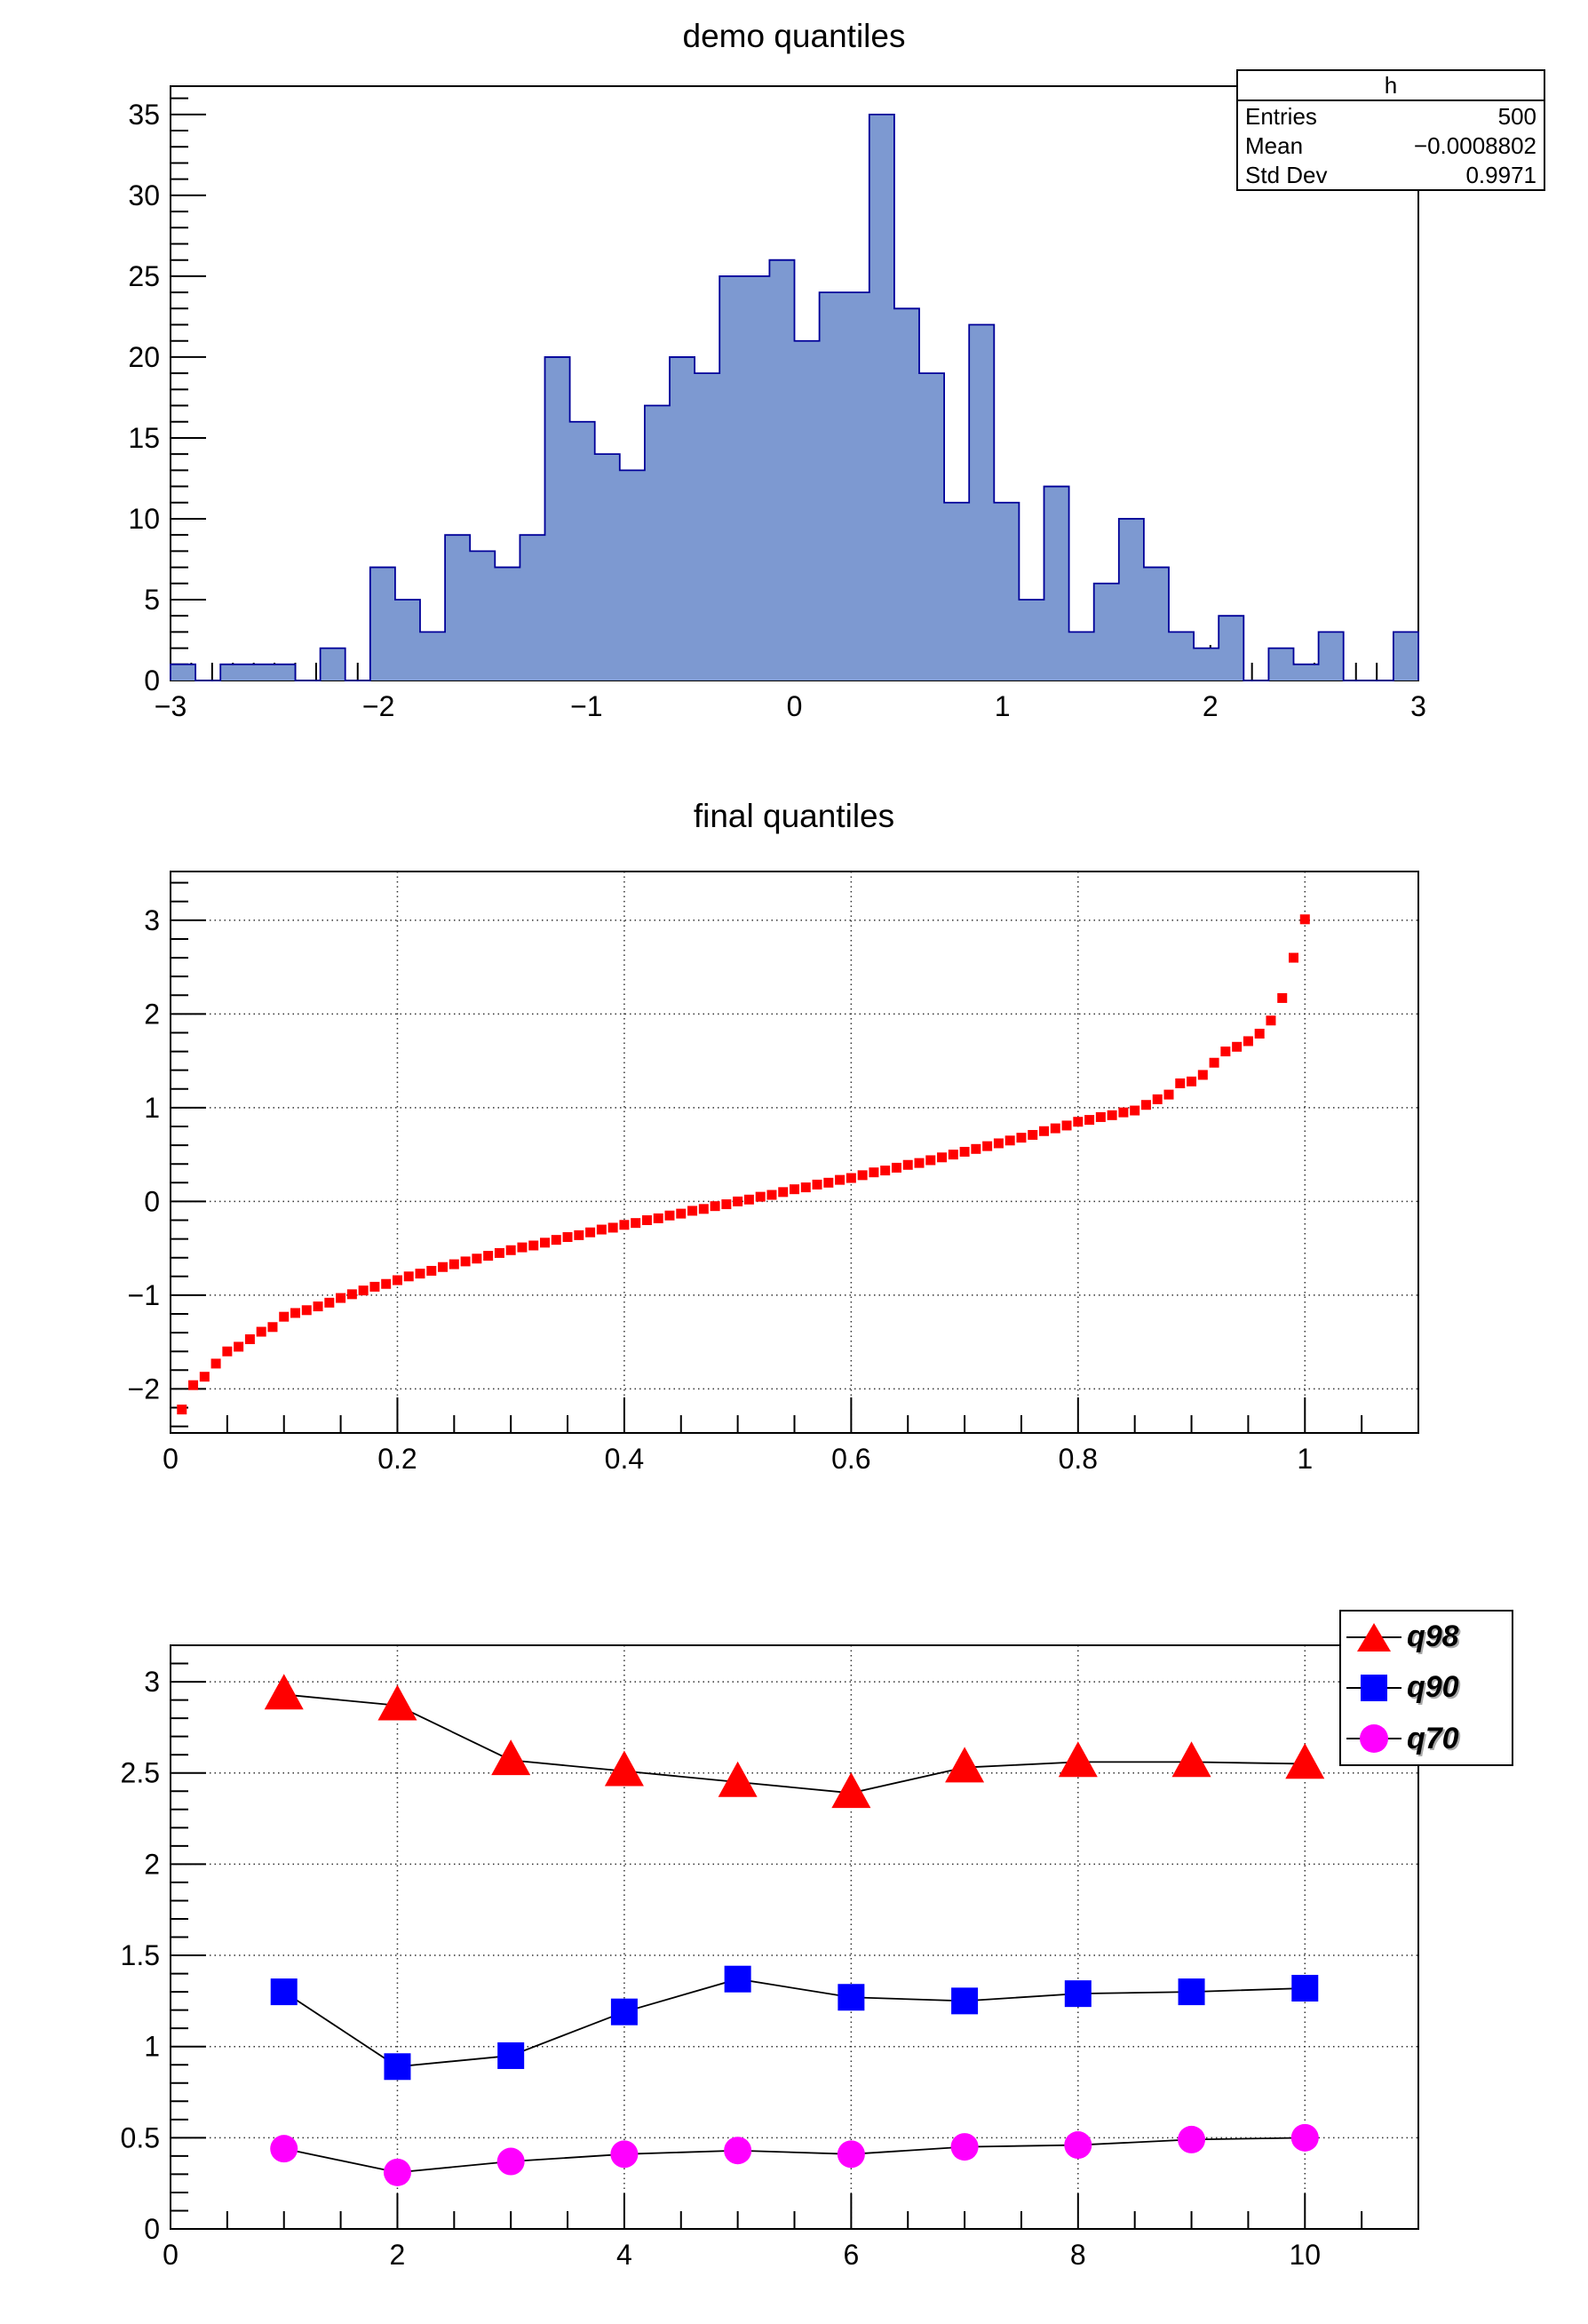 The height and width of the screenshot is (2324, 1588). What do you see at coordinates (1374, 1636) in the screenshot?
I see `triangle-marker-icon` at bounding box center [1374, 1636].